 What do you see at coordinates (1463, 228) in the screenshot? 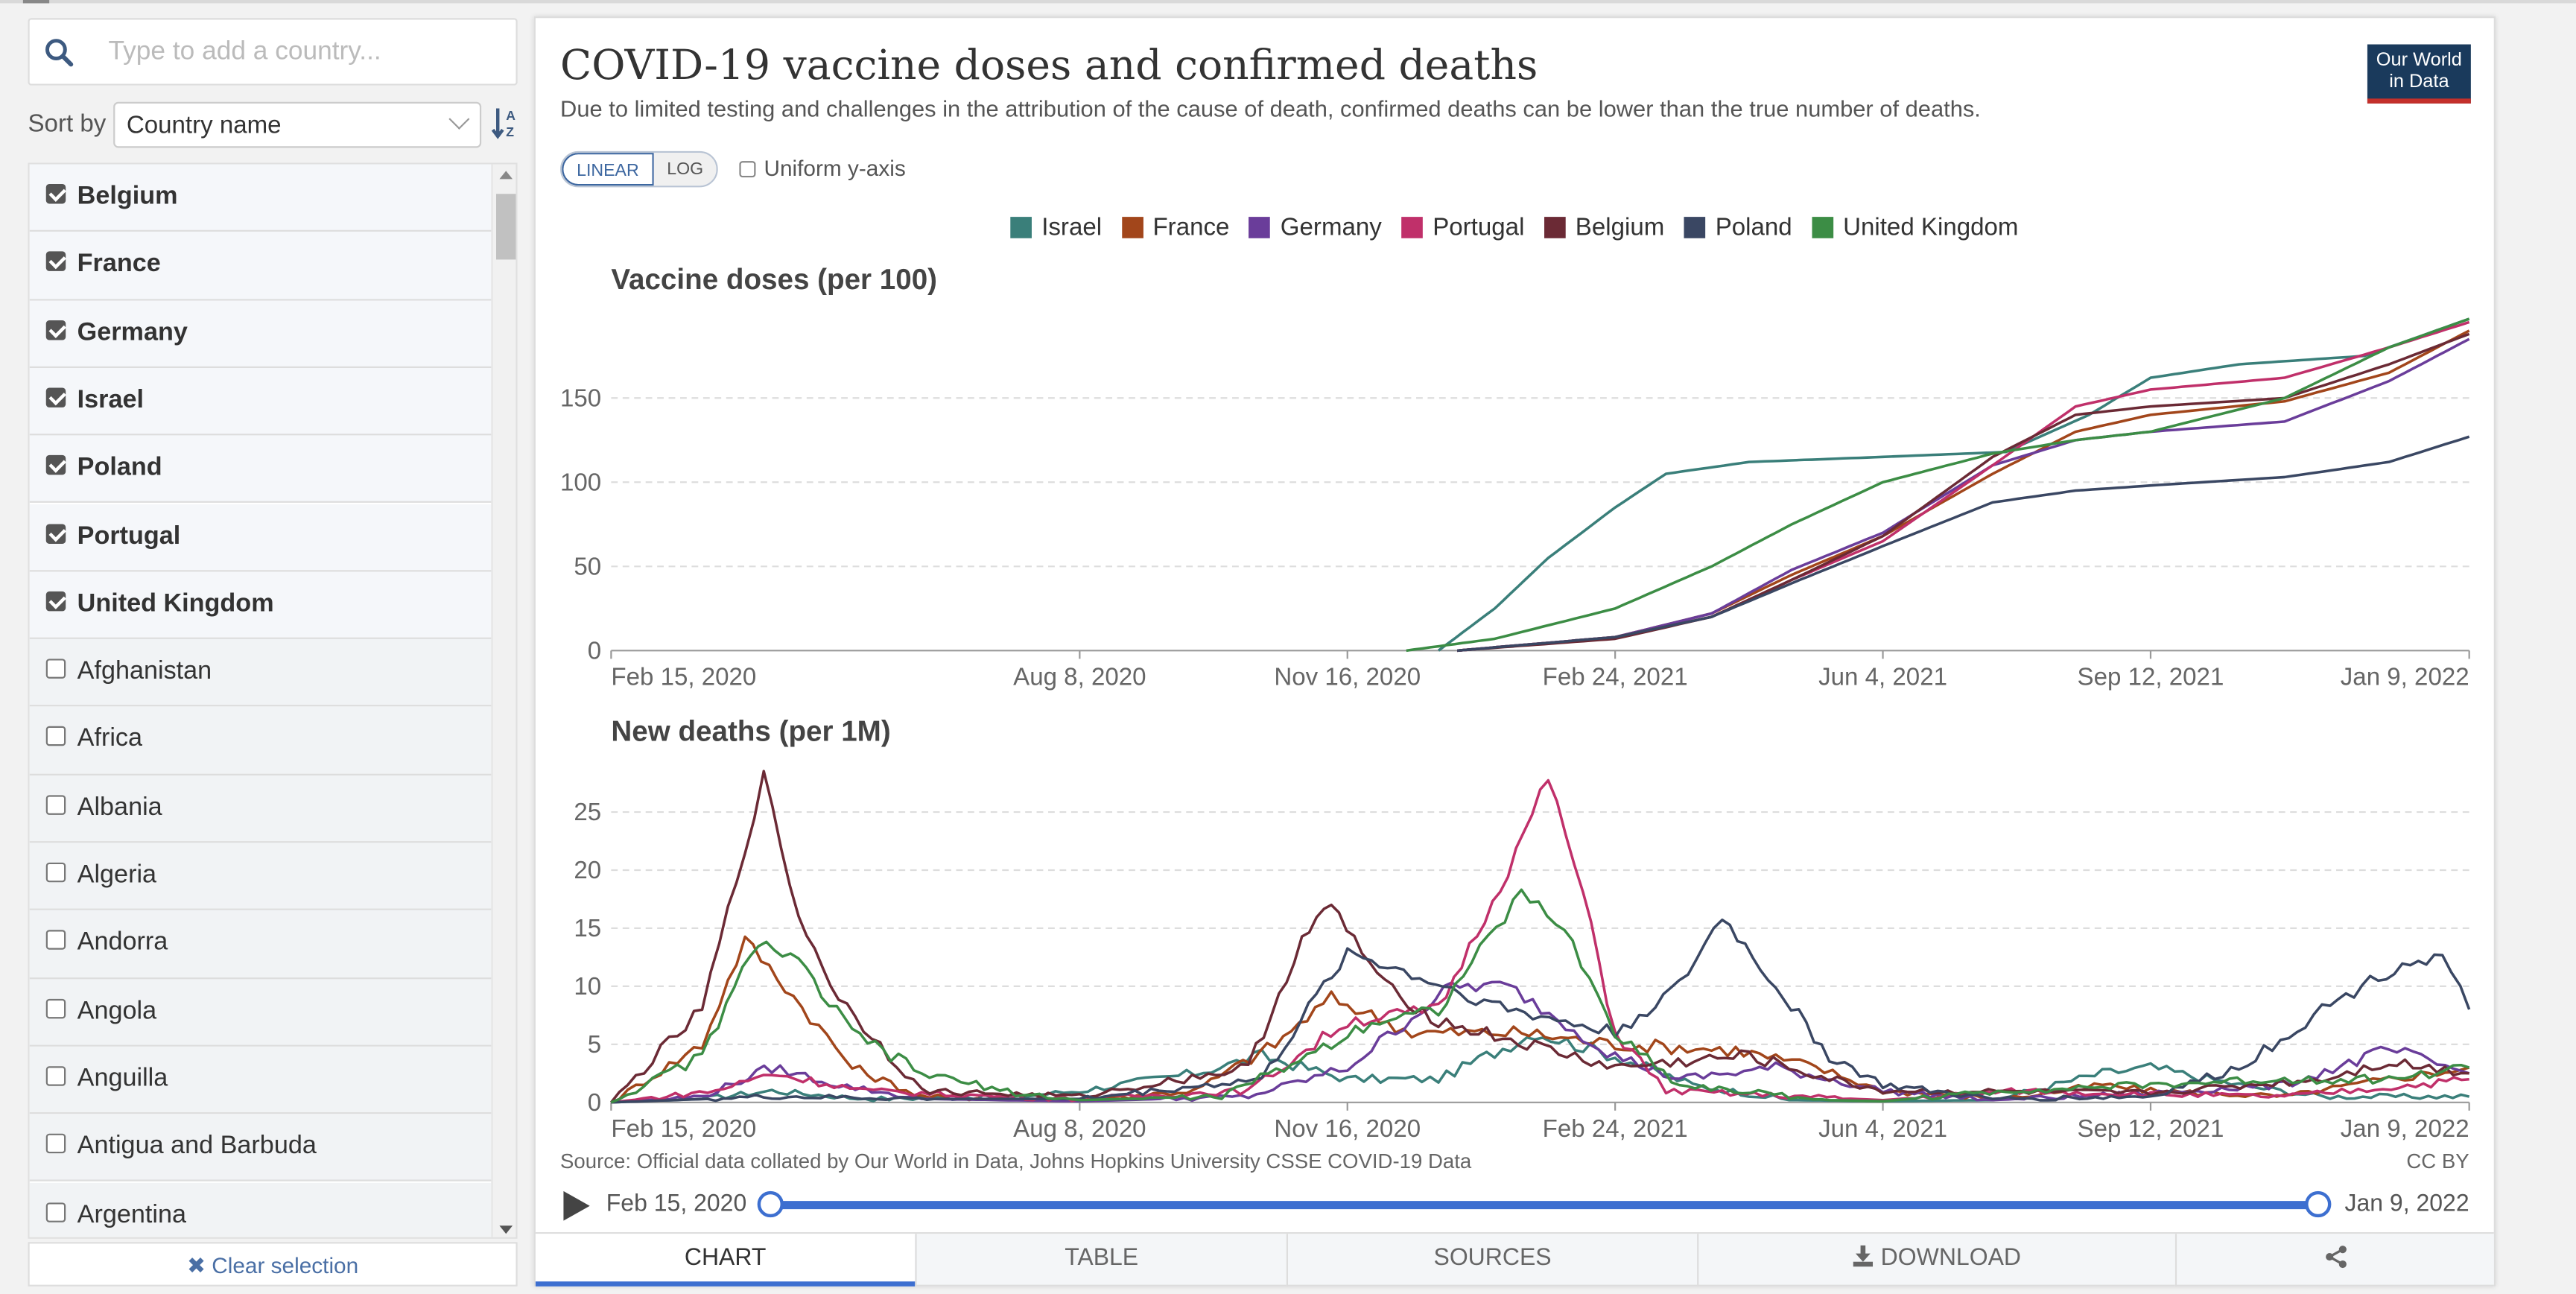
I see `legend-item: Portugal` at bounding box center [1463, 228].